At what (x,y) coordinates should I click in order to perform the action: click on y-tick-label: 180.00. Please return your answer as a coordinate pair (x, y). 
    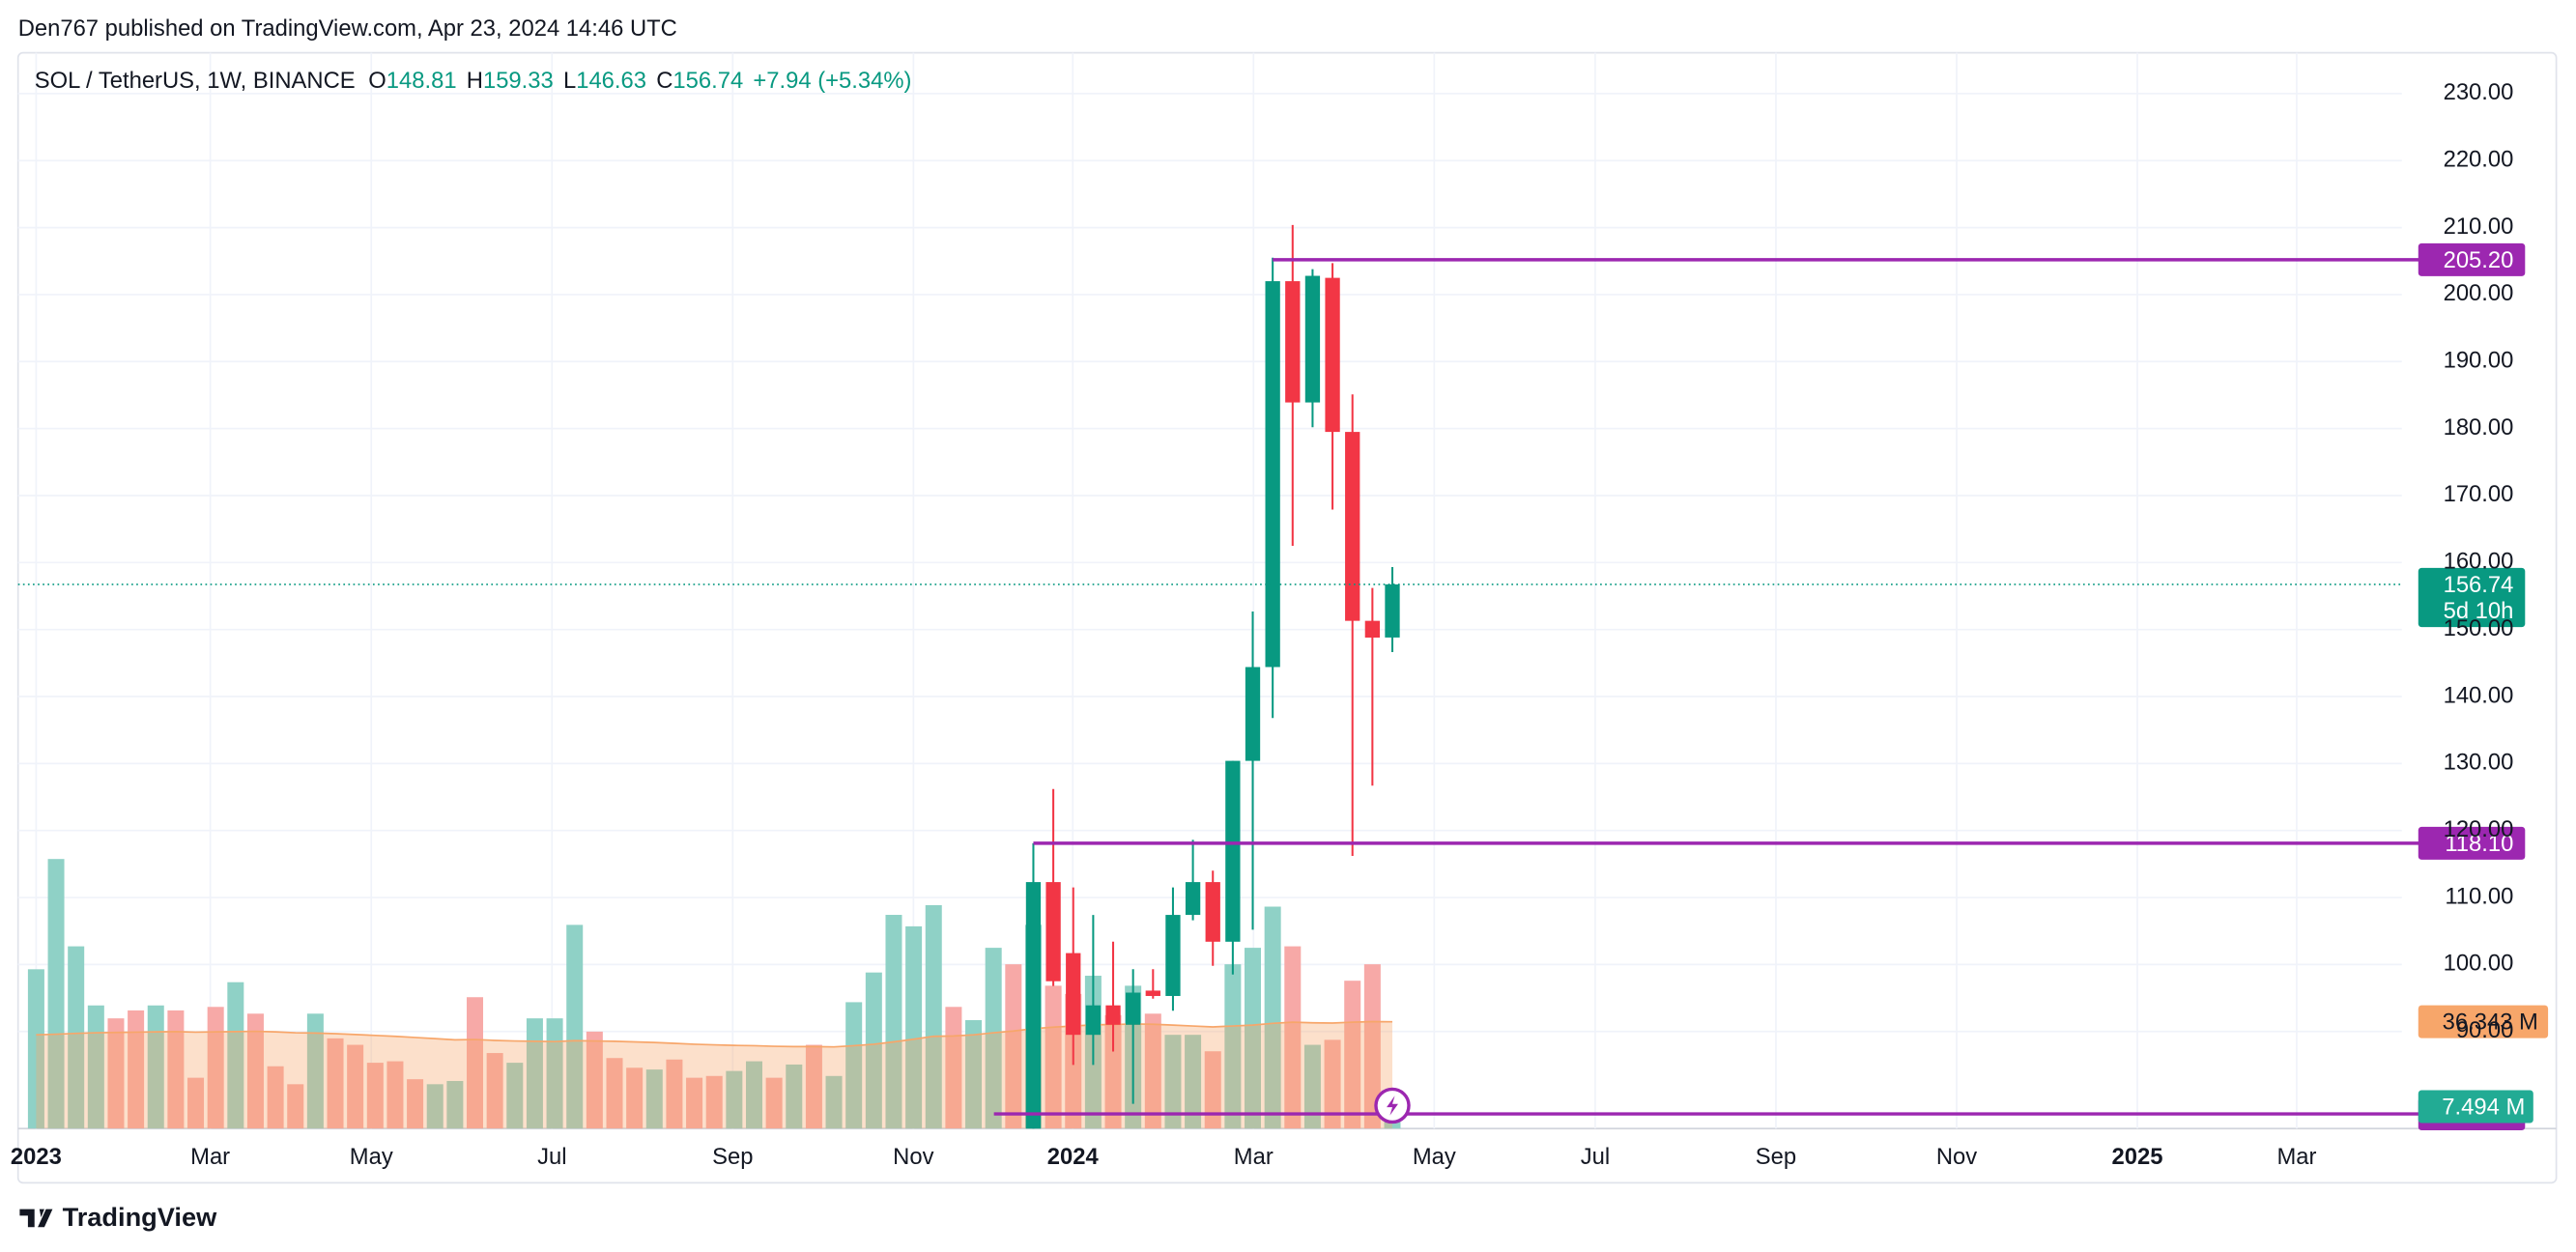
    Looking at the image, I should click on (2479, 427).